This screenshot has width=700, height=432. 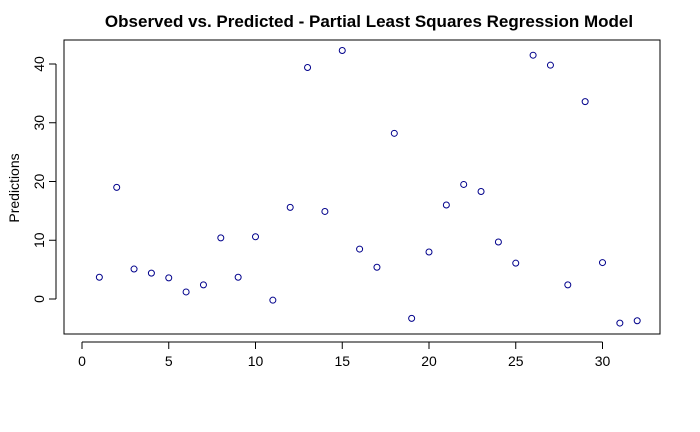 I want to click on x-tick-label: 5, so click(x=169, y=361).